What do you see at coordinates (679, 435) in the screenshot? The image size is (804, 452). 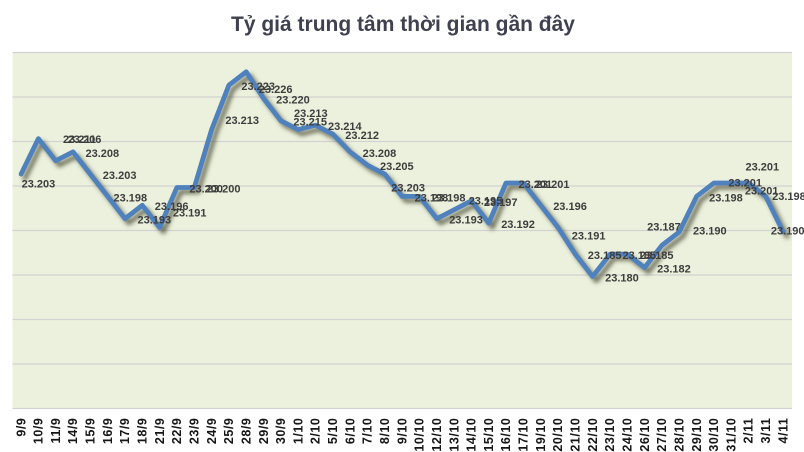 I see `svg-text: 28/10` at bounding box center [679, 435].